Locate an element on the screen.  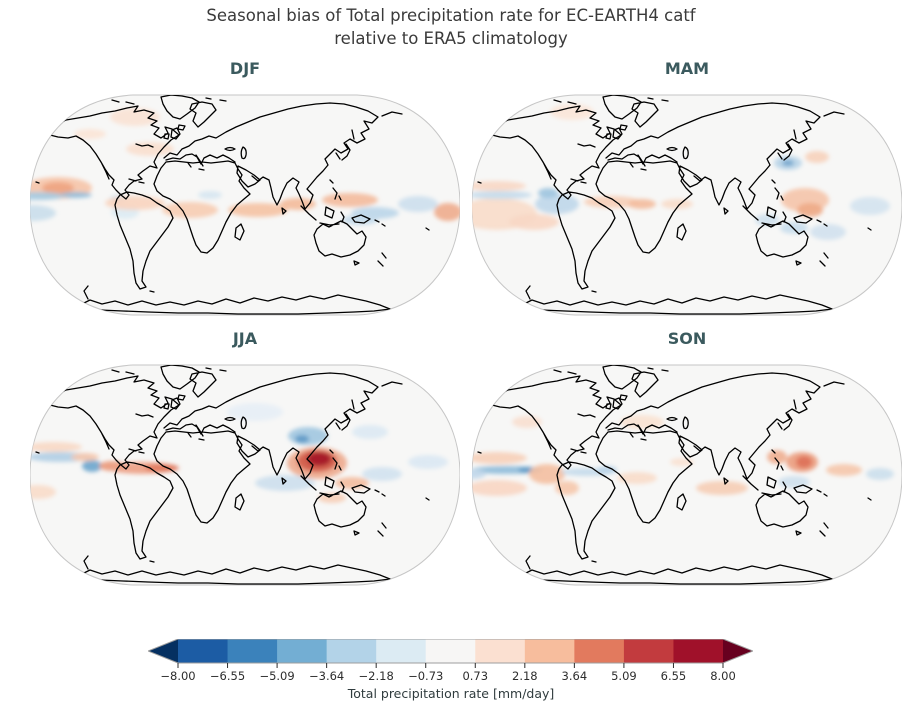
colorbar-tick-label: 8.00 is located at coordinates (723, 676).